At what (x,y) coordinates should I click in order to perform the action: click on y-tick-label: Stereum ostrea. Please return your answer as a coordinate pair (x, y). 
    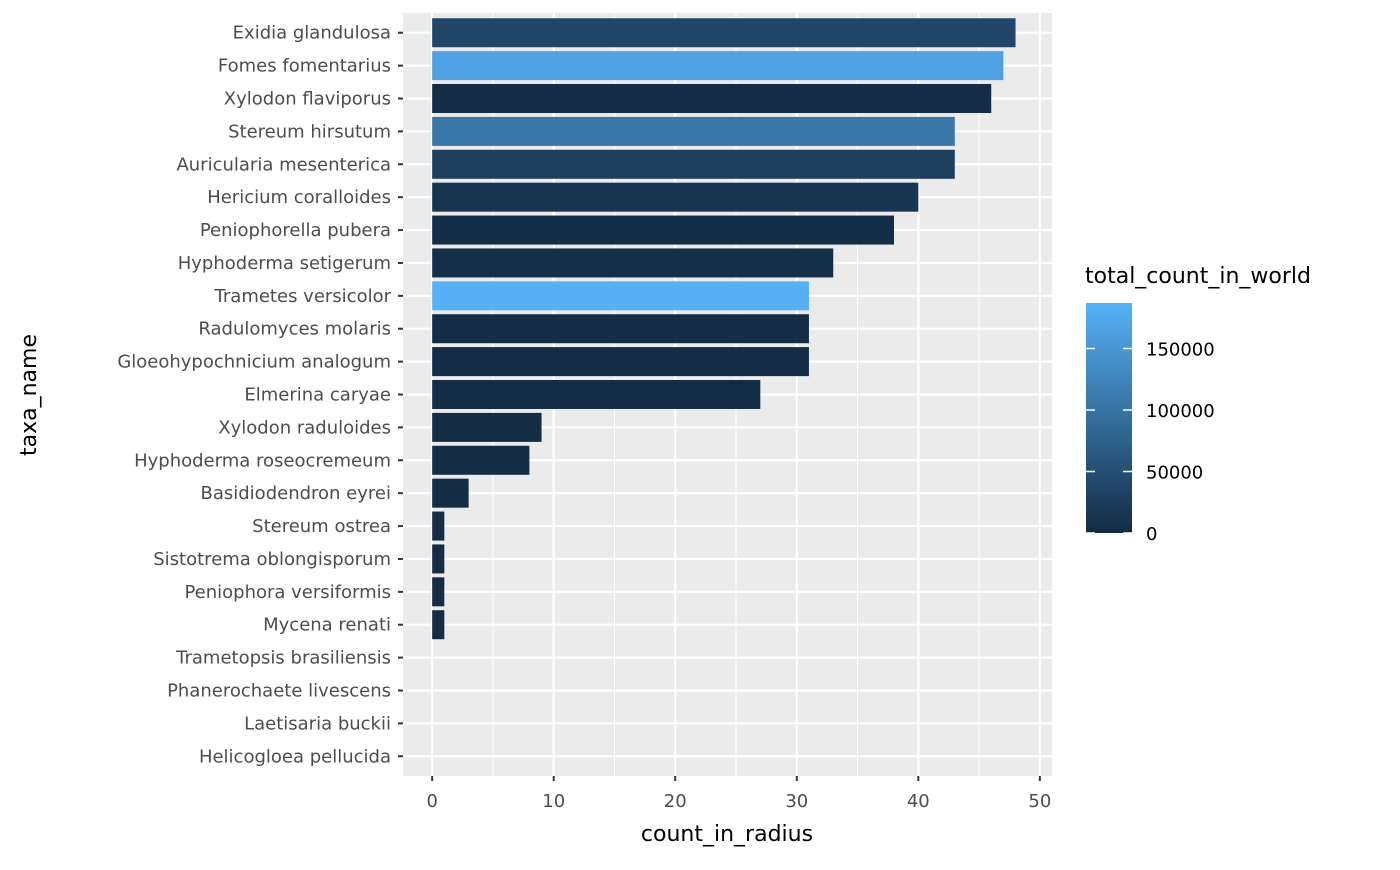
    Looking at the image, I should click on (321, 526).